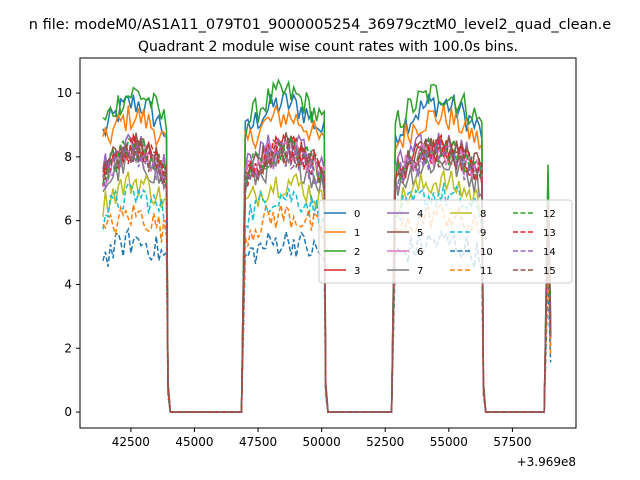 This screenshot has height=480, width=640. I want to click on x-axis: 42500 45000 47500 50000 52500 55000 57500, so click(322, 438).